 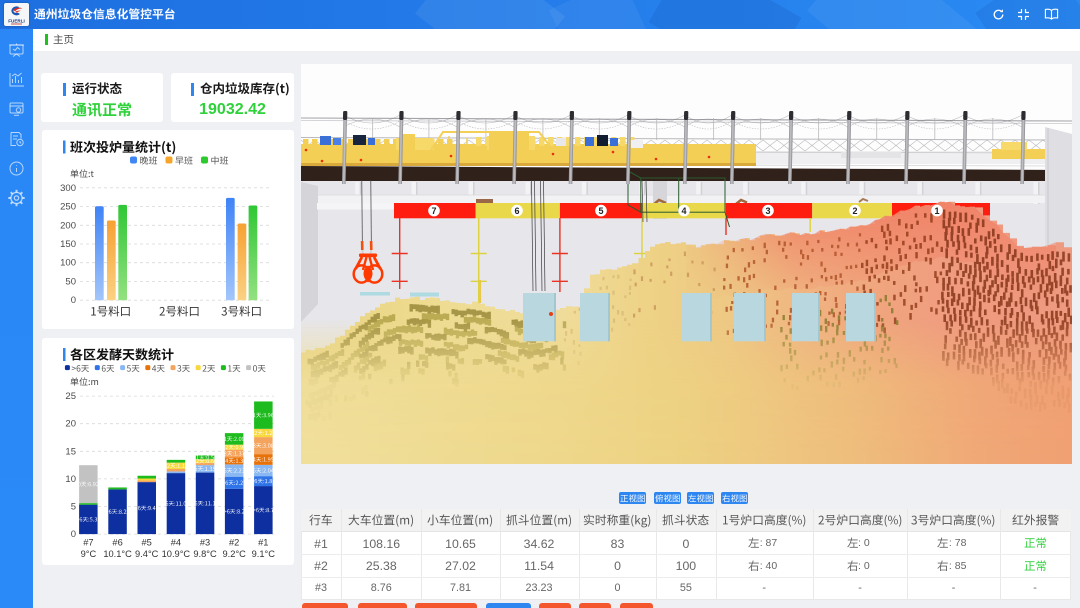 What do you see at coordinates (235, 554) in the screenshot?
I see `svg-text: 9.2°C` at bounding box center [235, 554].